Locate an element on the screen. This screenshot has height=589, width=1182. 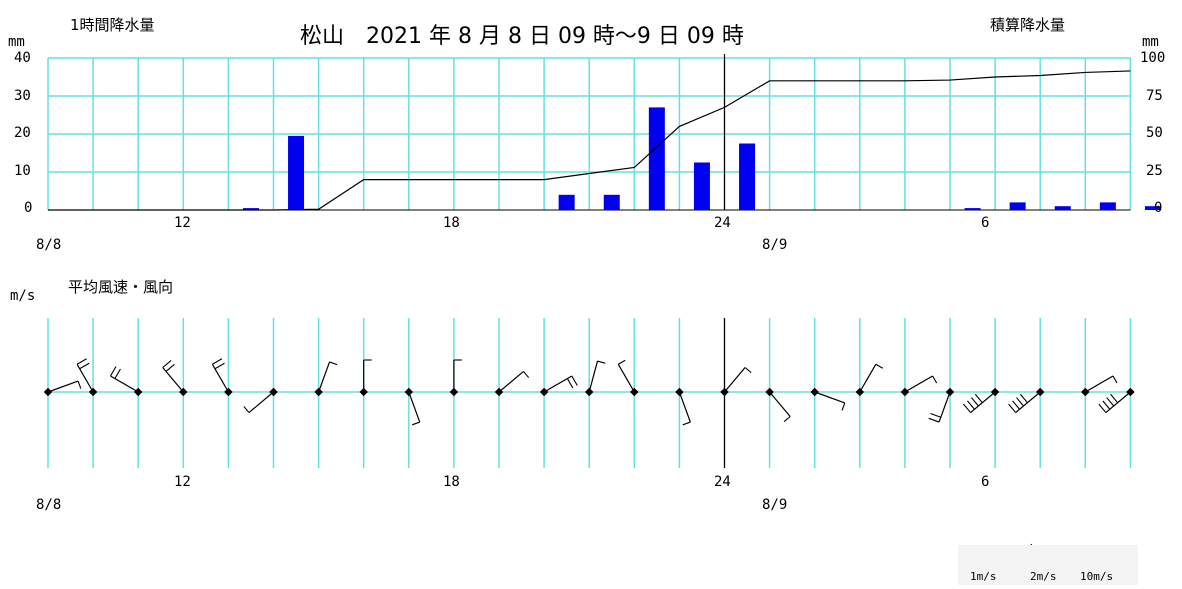
rain-date-start: 8/8 is located at coordinates (49, 245).